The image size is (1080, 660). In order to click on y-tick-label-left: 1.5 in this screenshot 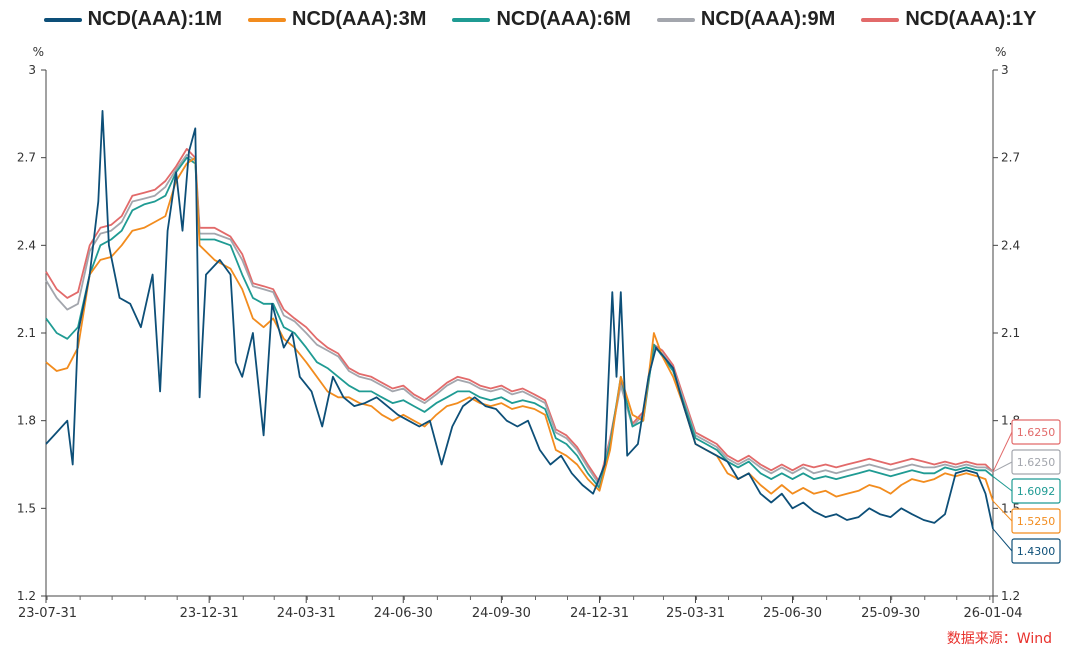, I will do `click(26, 508)`.